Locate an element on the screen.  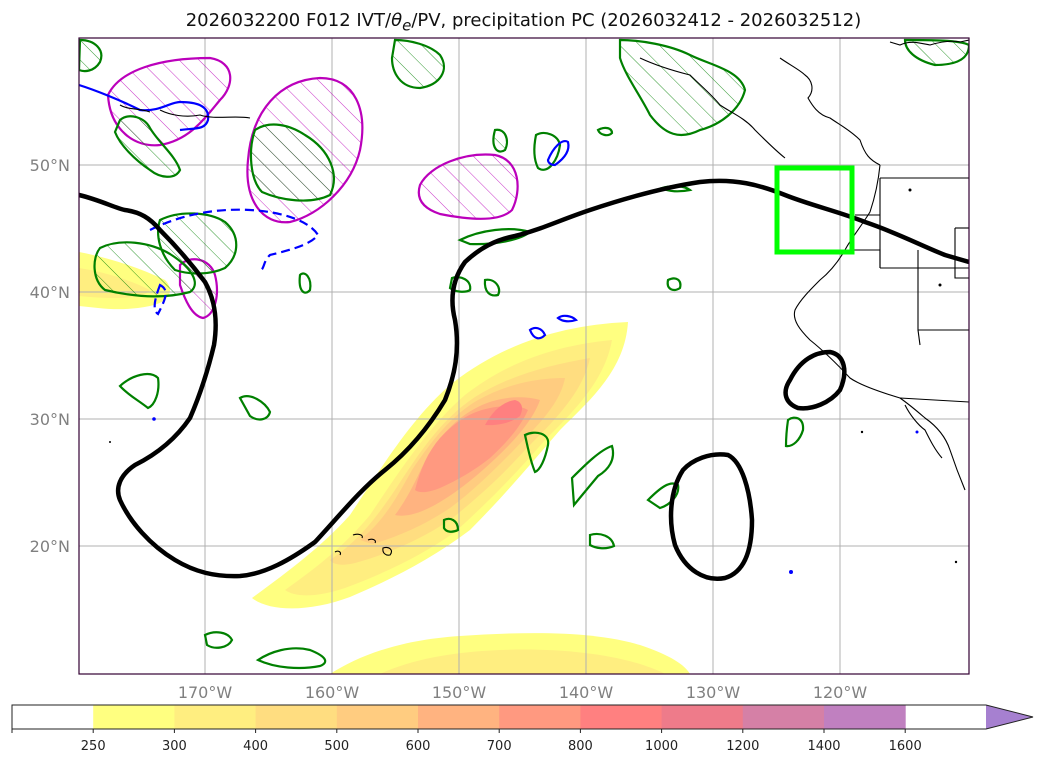
title-theta-sub: e is located at coordinates (407, 25).